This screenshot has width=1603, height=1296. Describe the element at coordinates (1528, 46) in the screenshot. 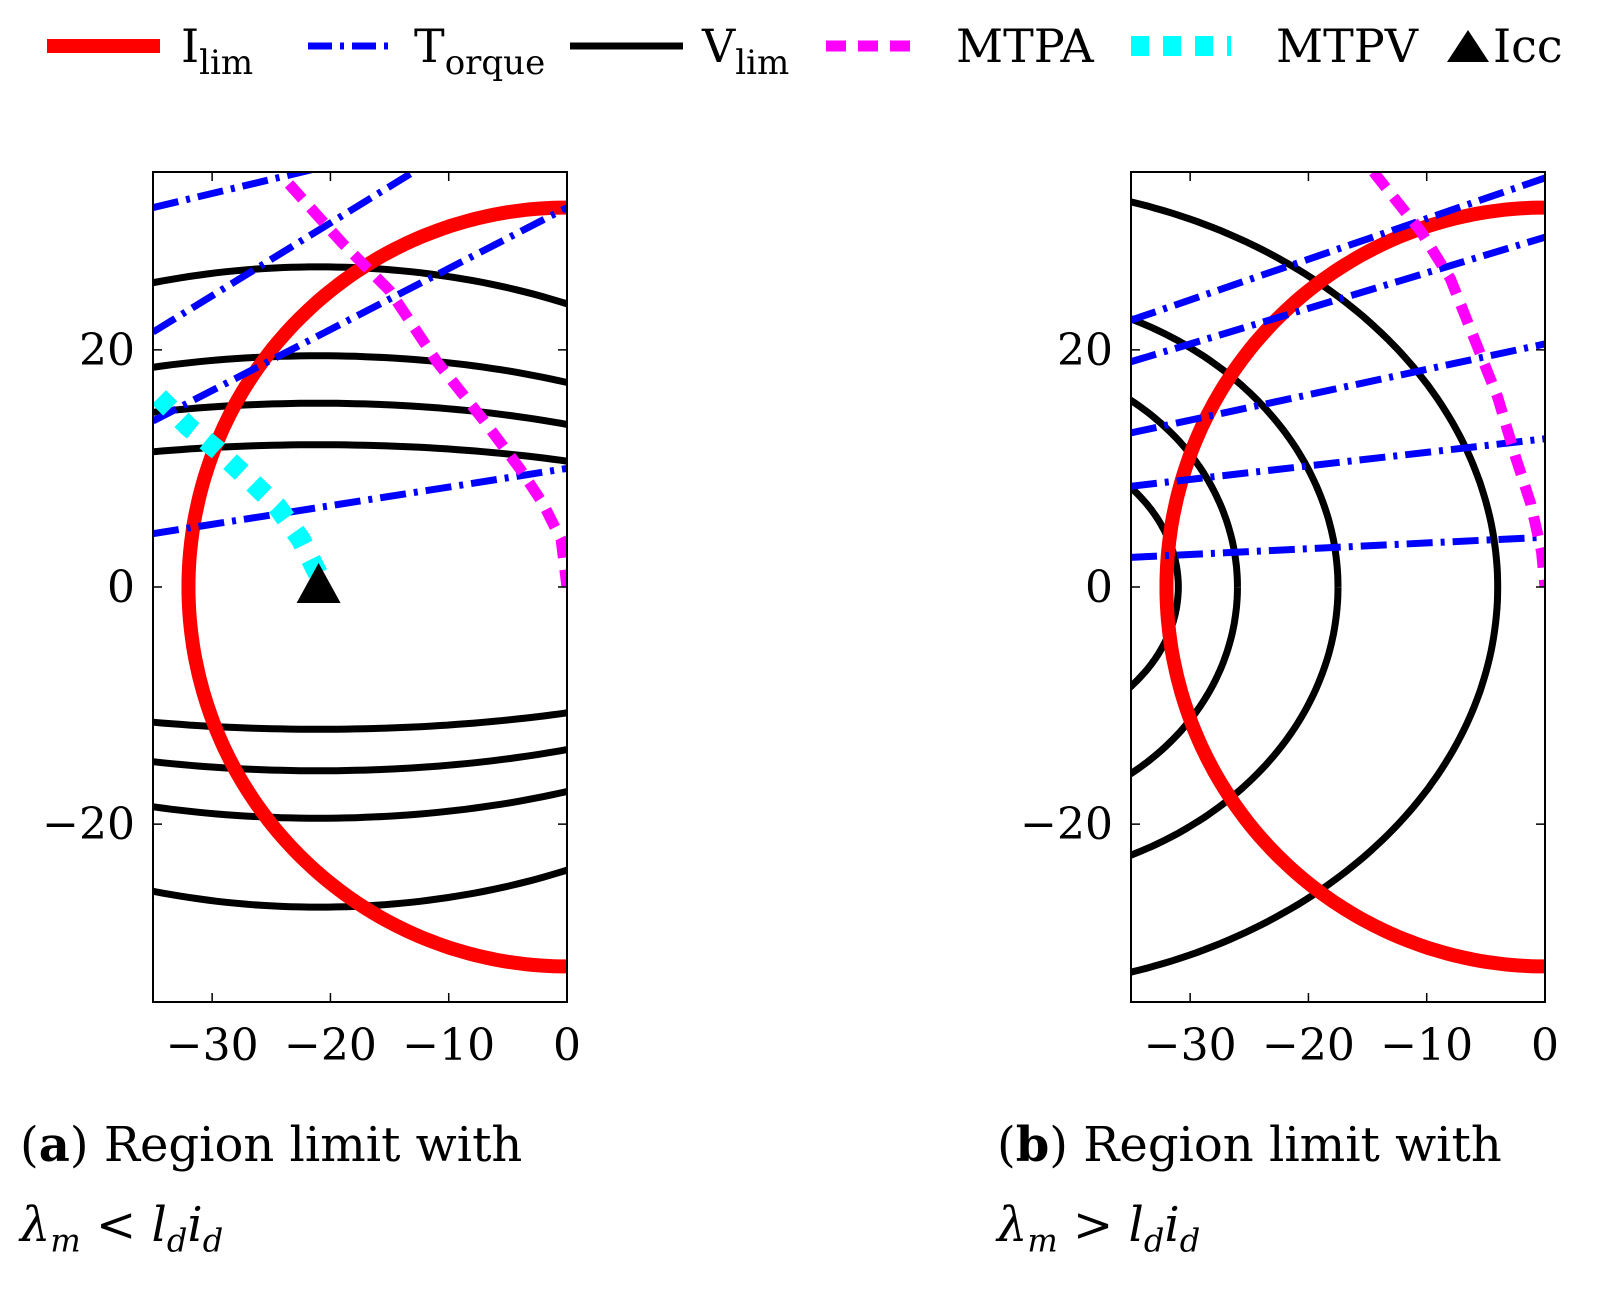

I see `legend-label-icc: Icc` at that location.